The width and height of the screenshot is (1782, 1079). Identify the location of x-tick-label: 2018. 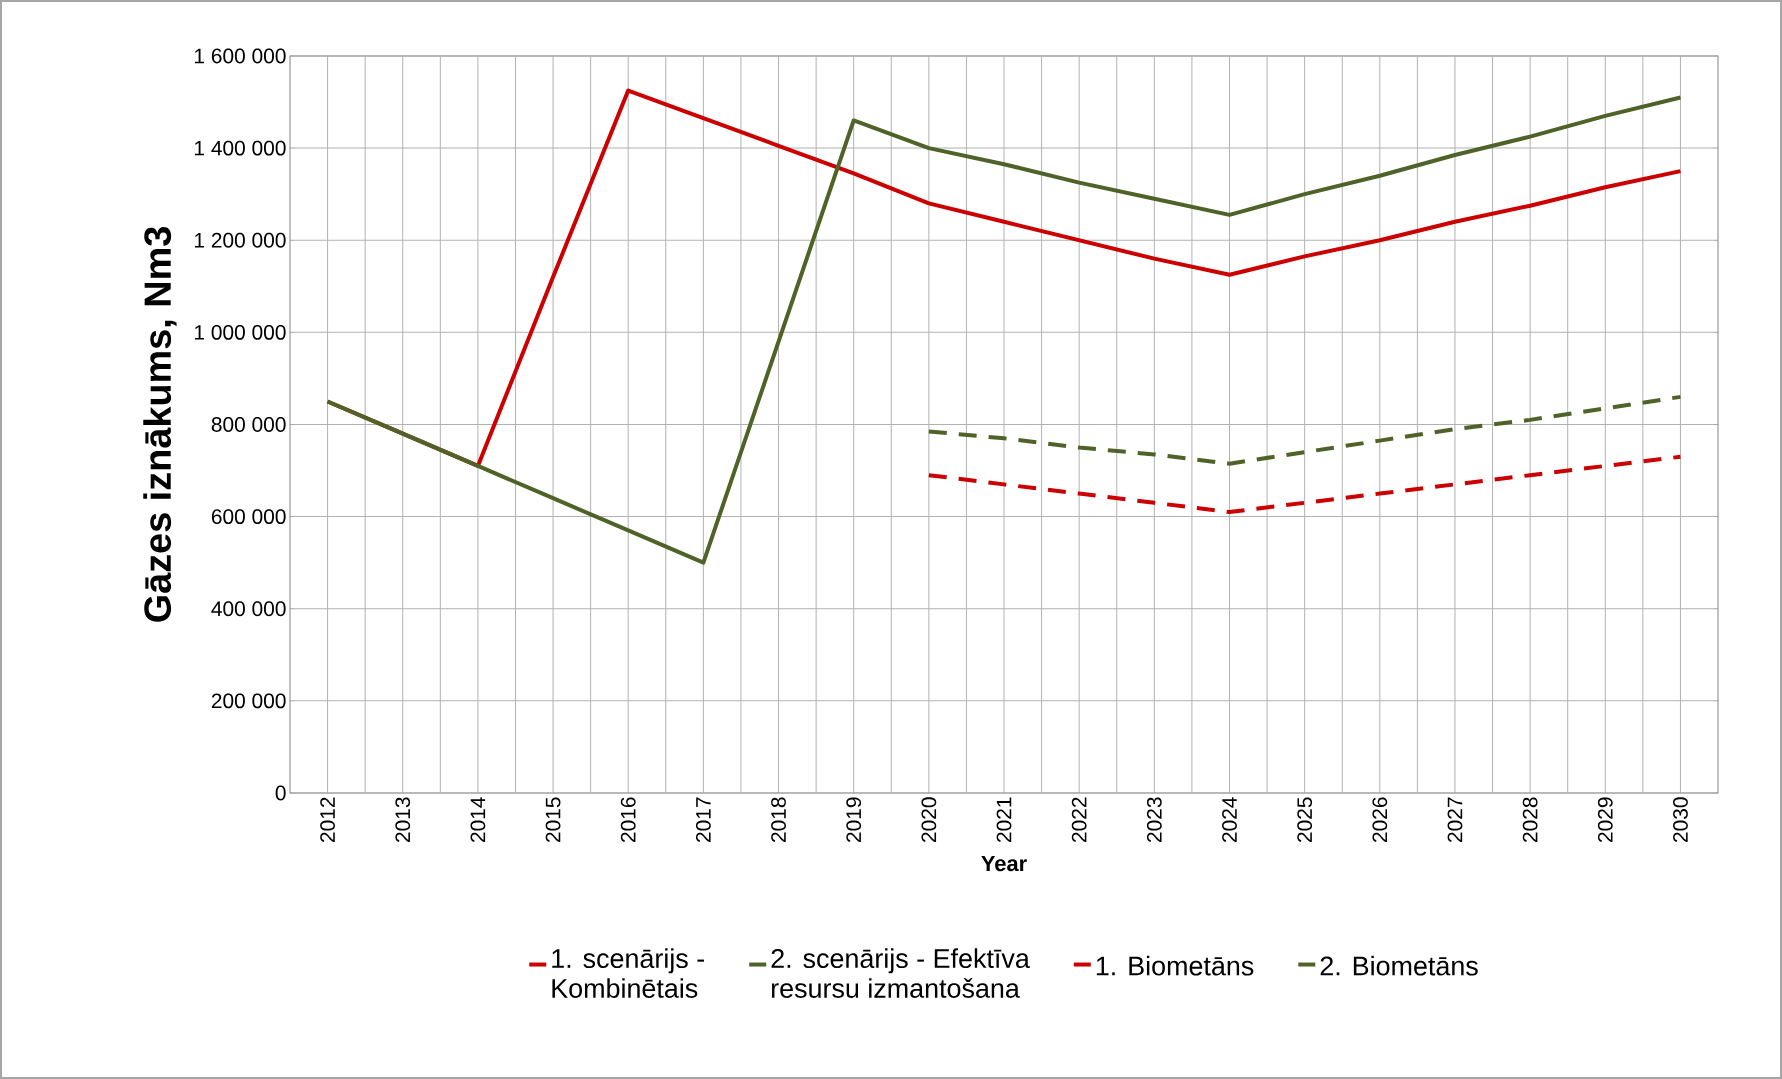
(778, 820).